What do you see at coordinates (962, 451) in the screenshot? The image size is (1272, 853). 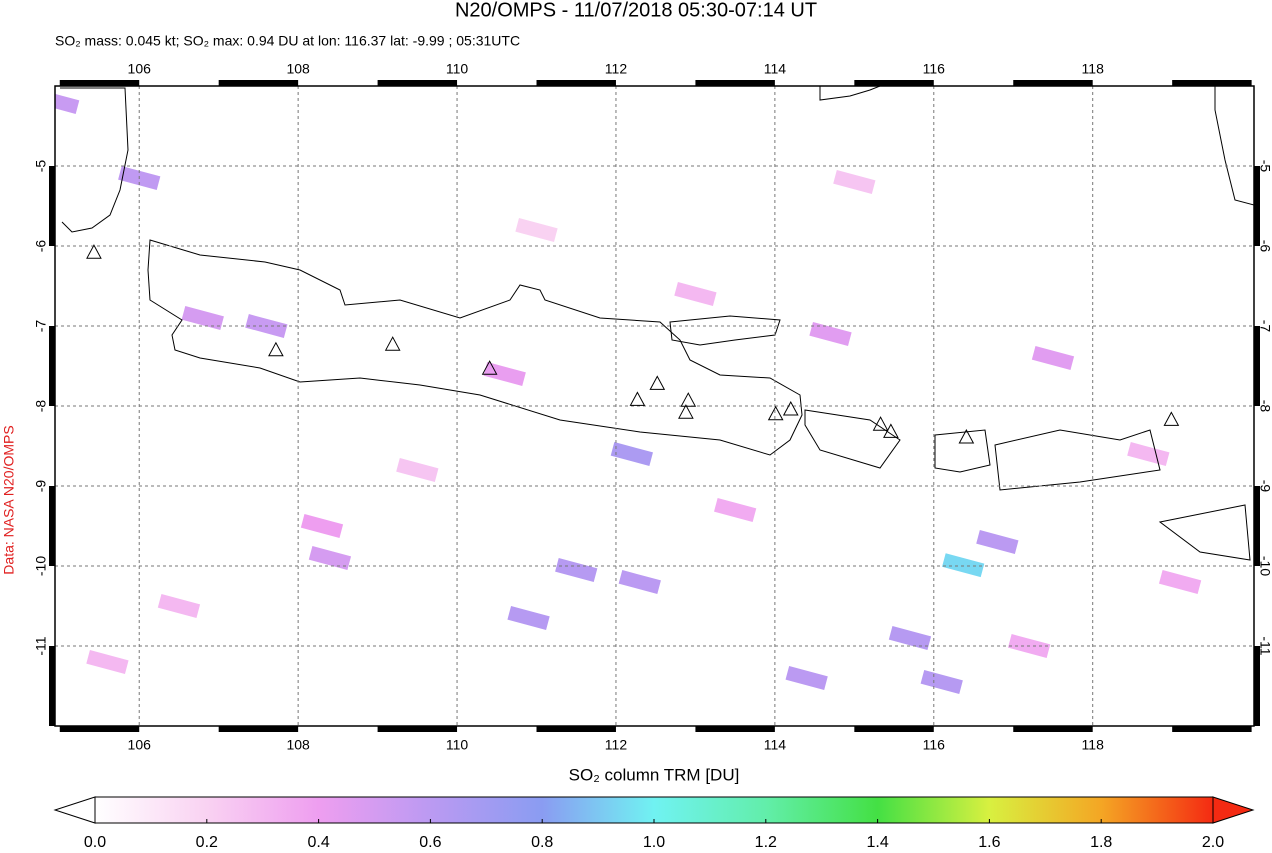 I see `lombok-coast` at bounding box center [962, 451].